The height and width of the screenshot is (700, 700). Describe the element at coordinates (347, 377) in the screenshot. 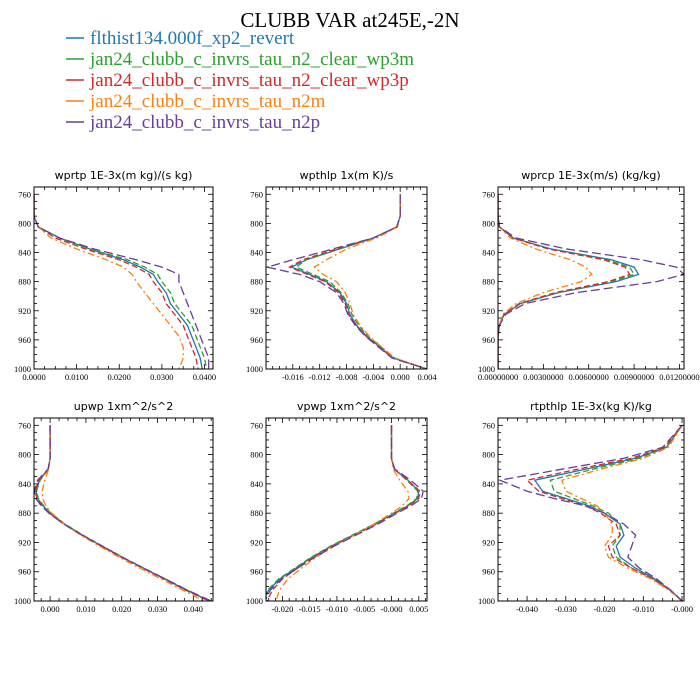

I see `x-tick-label: -0.008` at that location.